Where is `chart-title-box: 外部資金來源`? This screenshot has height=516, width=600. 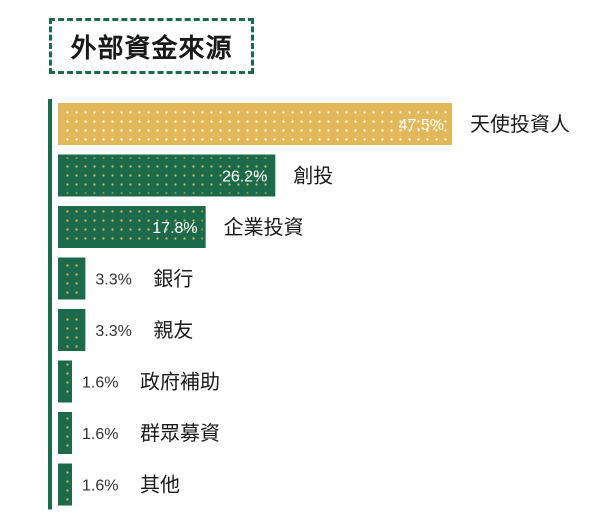
chart-title-box: 外部資金來源 is located at coordinates (151, 46).